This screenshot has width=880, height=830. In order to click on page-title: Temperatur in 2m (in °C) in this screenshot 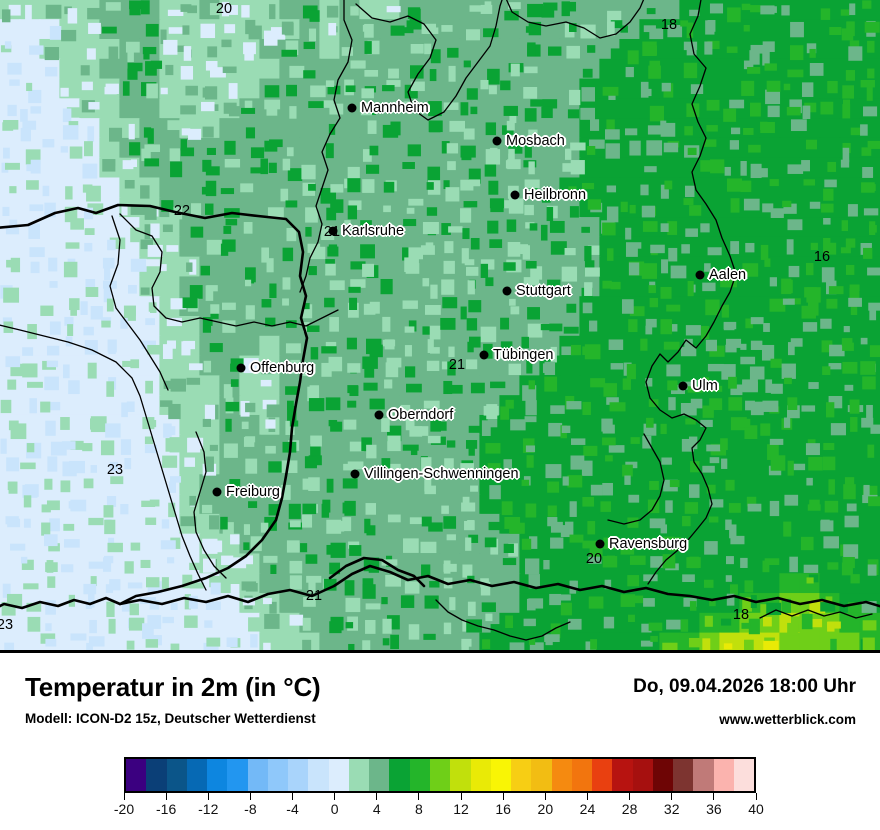, I will do `click(173, 687)`.